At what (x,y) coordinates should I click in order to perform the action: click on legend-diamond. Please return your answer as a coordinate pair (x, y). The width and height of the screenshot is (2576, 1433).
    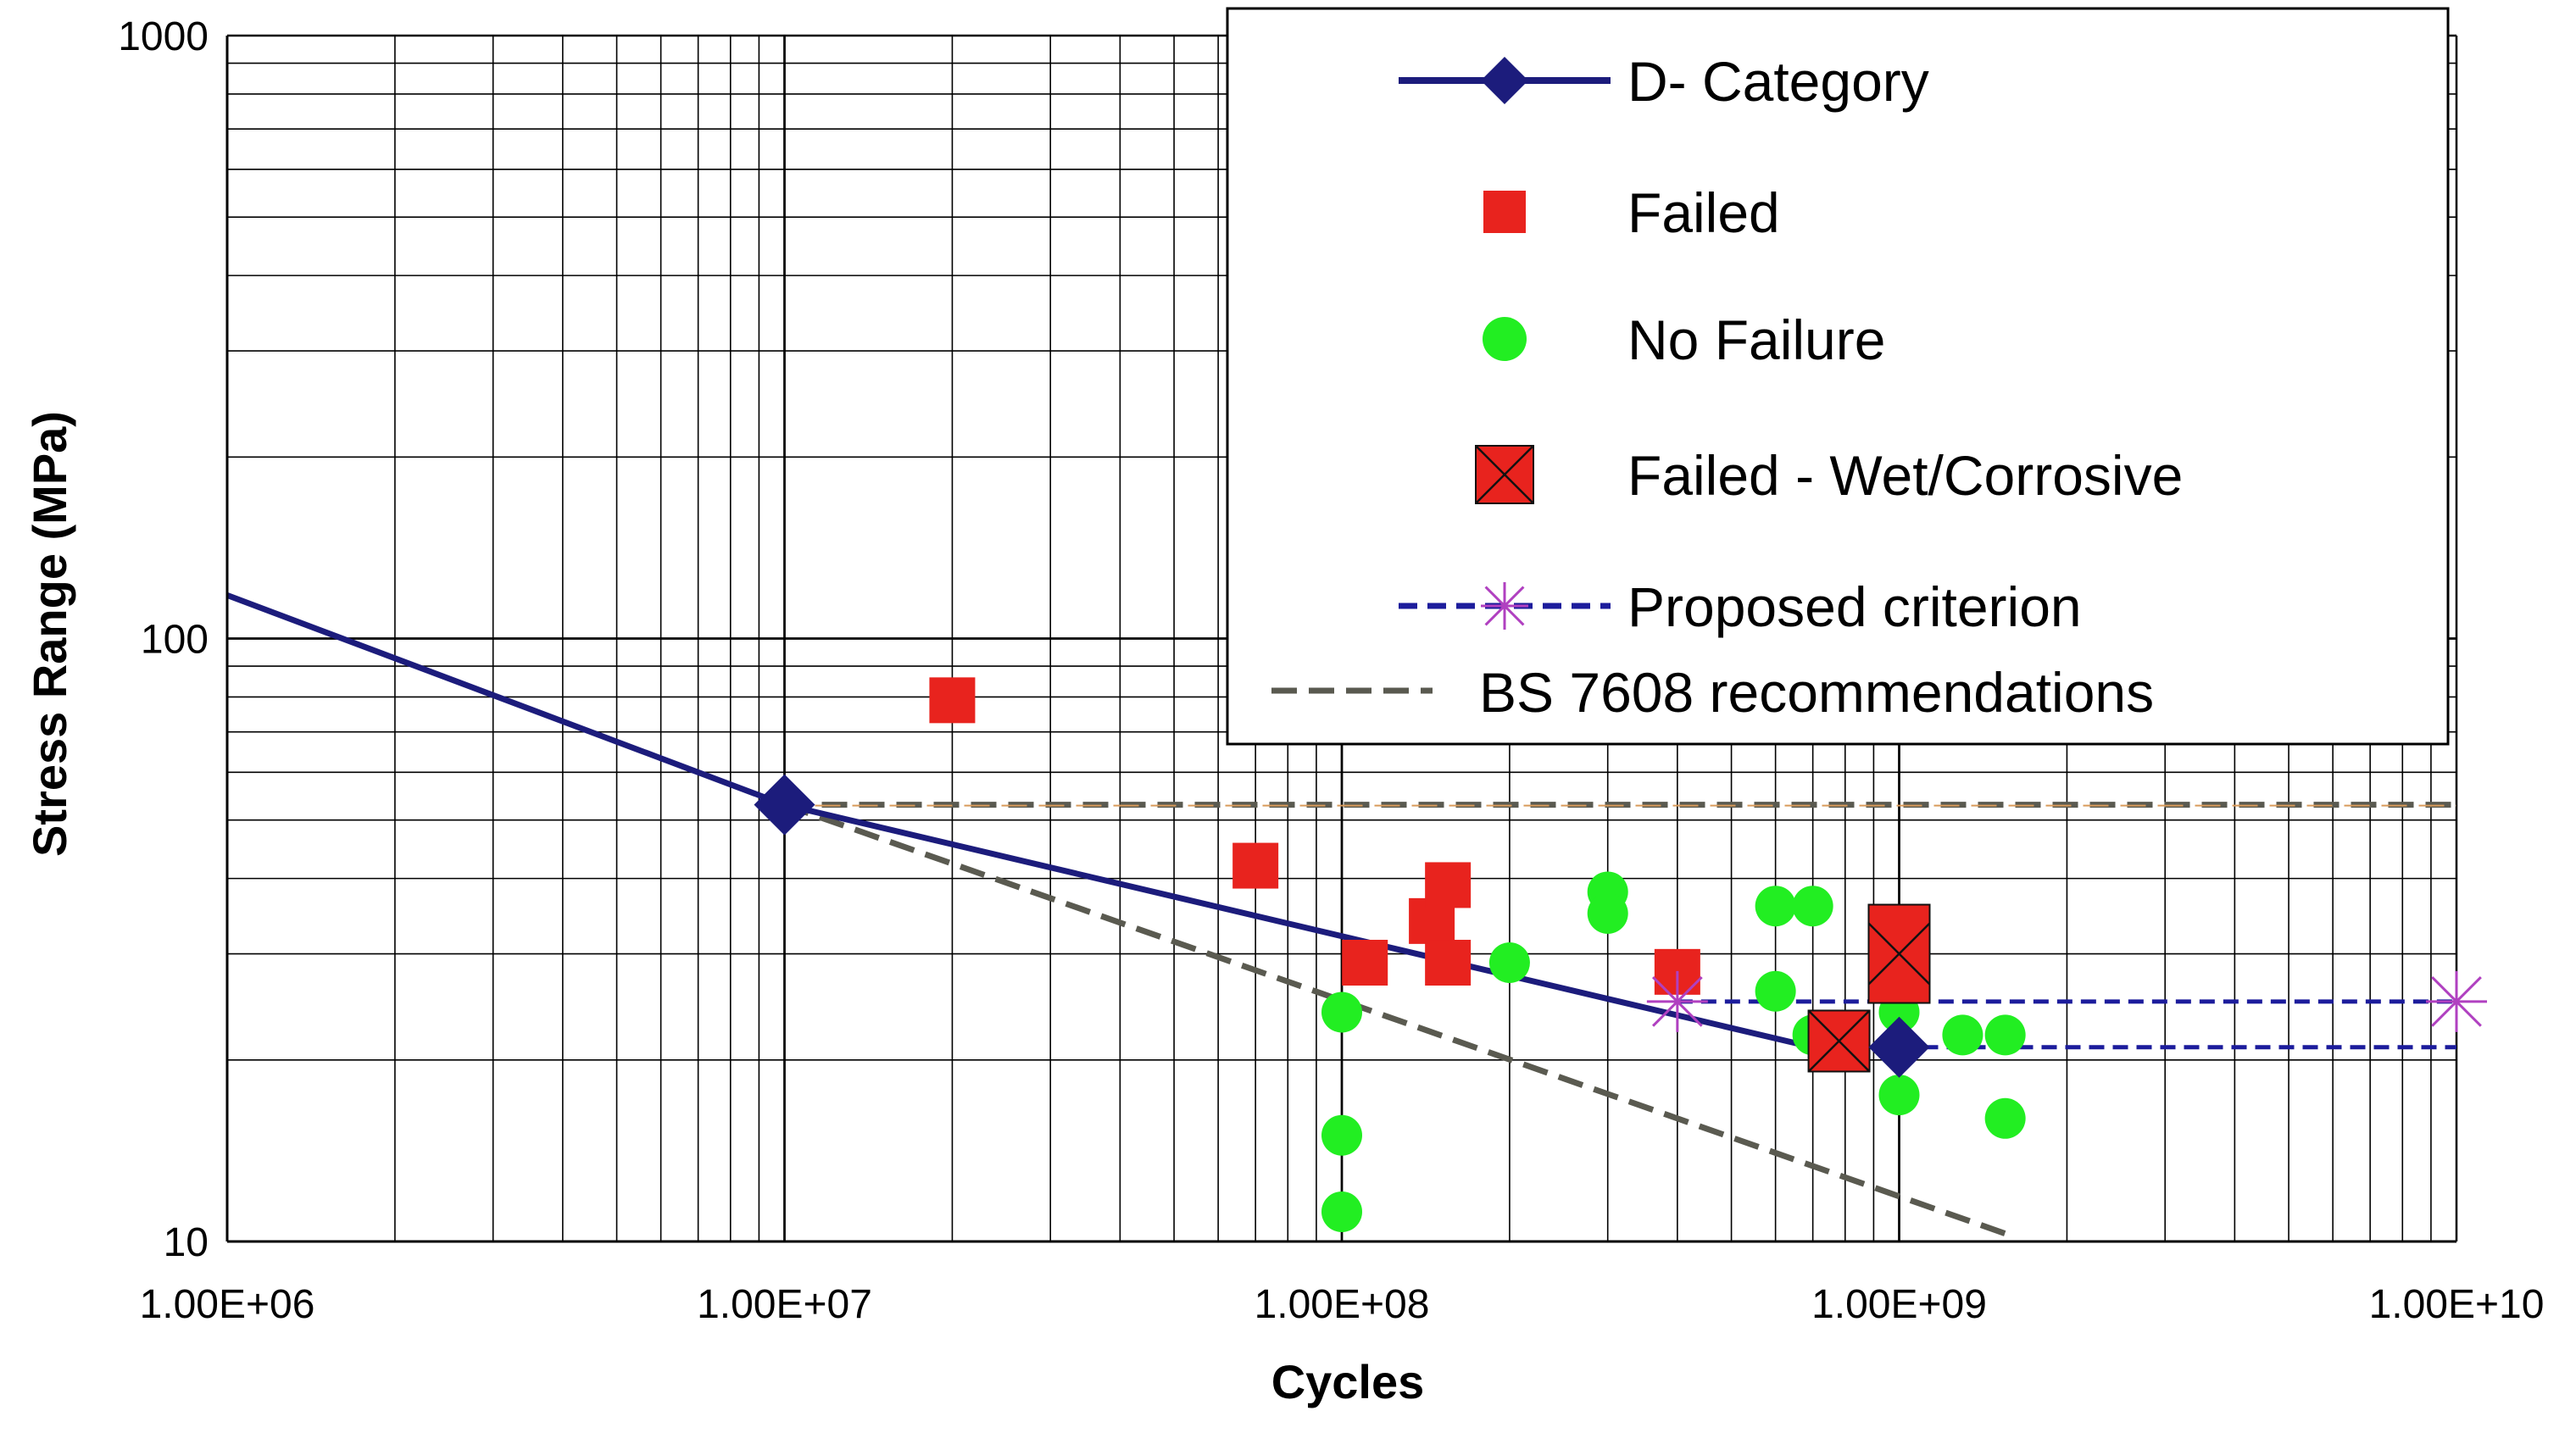
    Looking at the image, I should click on (1504, 81).